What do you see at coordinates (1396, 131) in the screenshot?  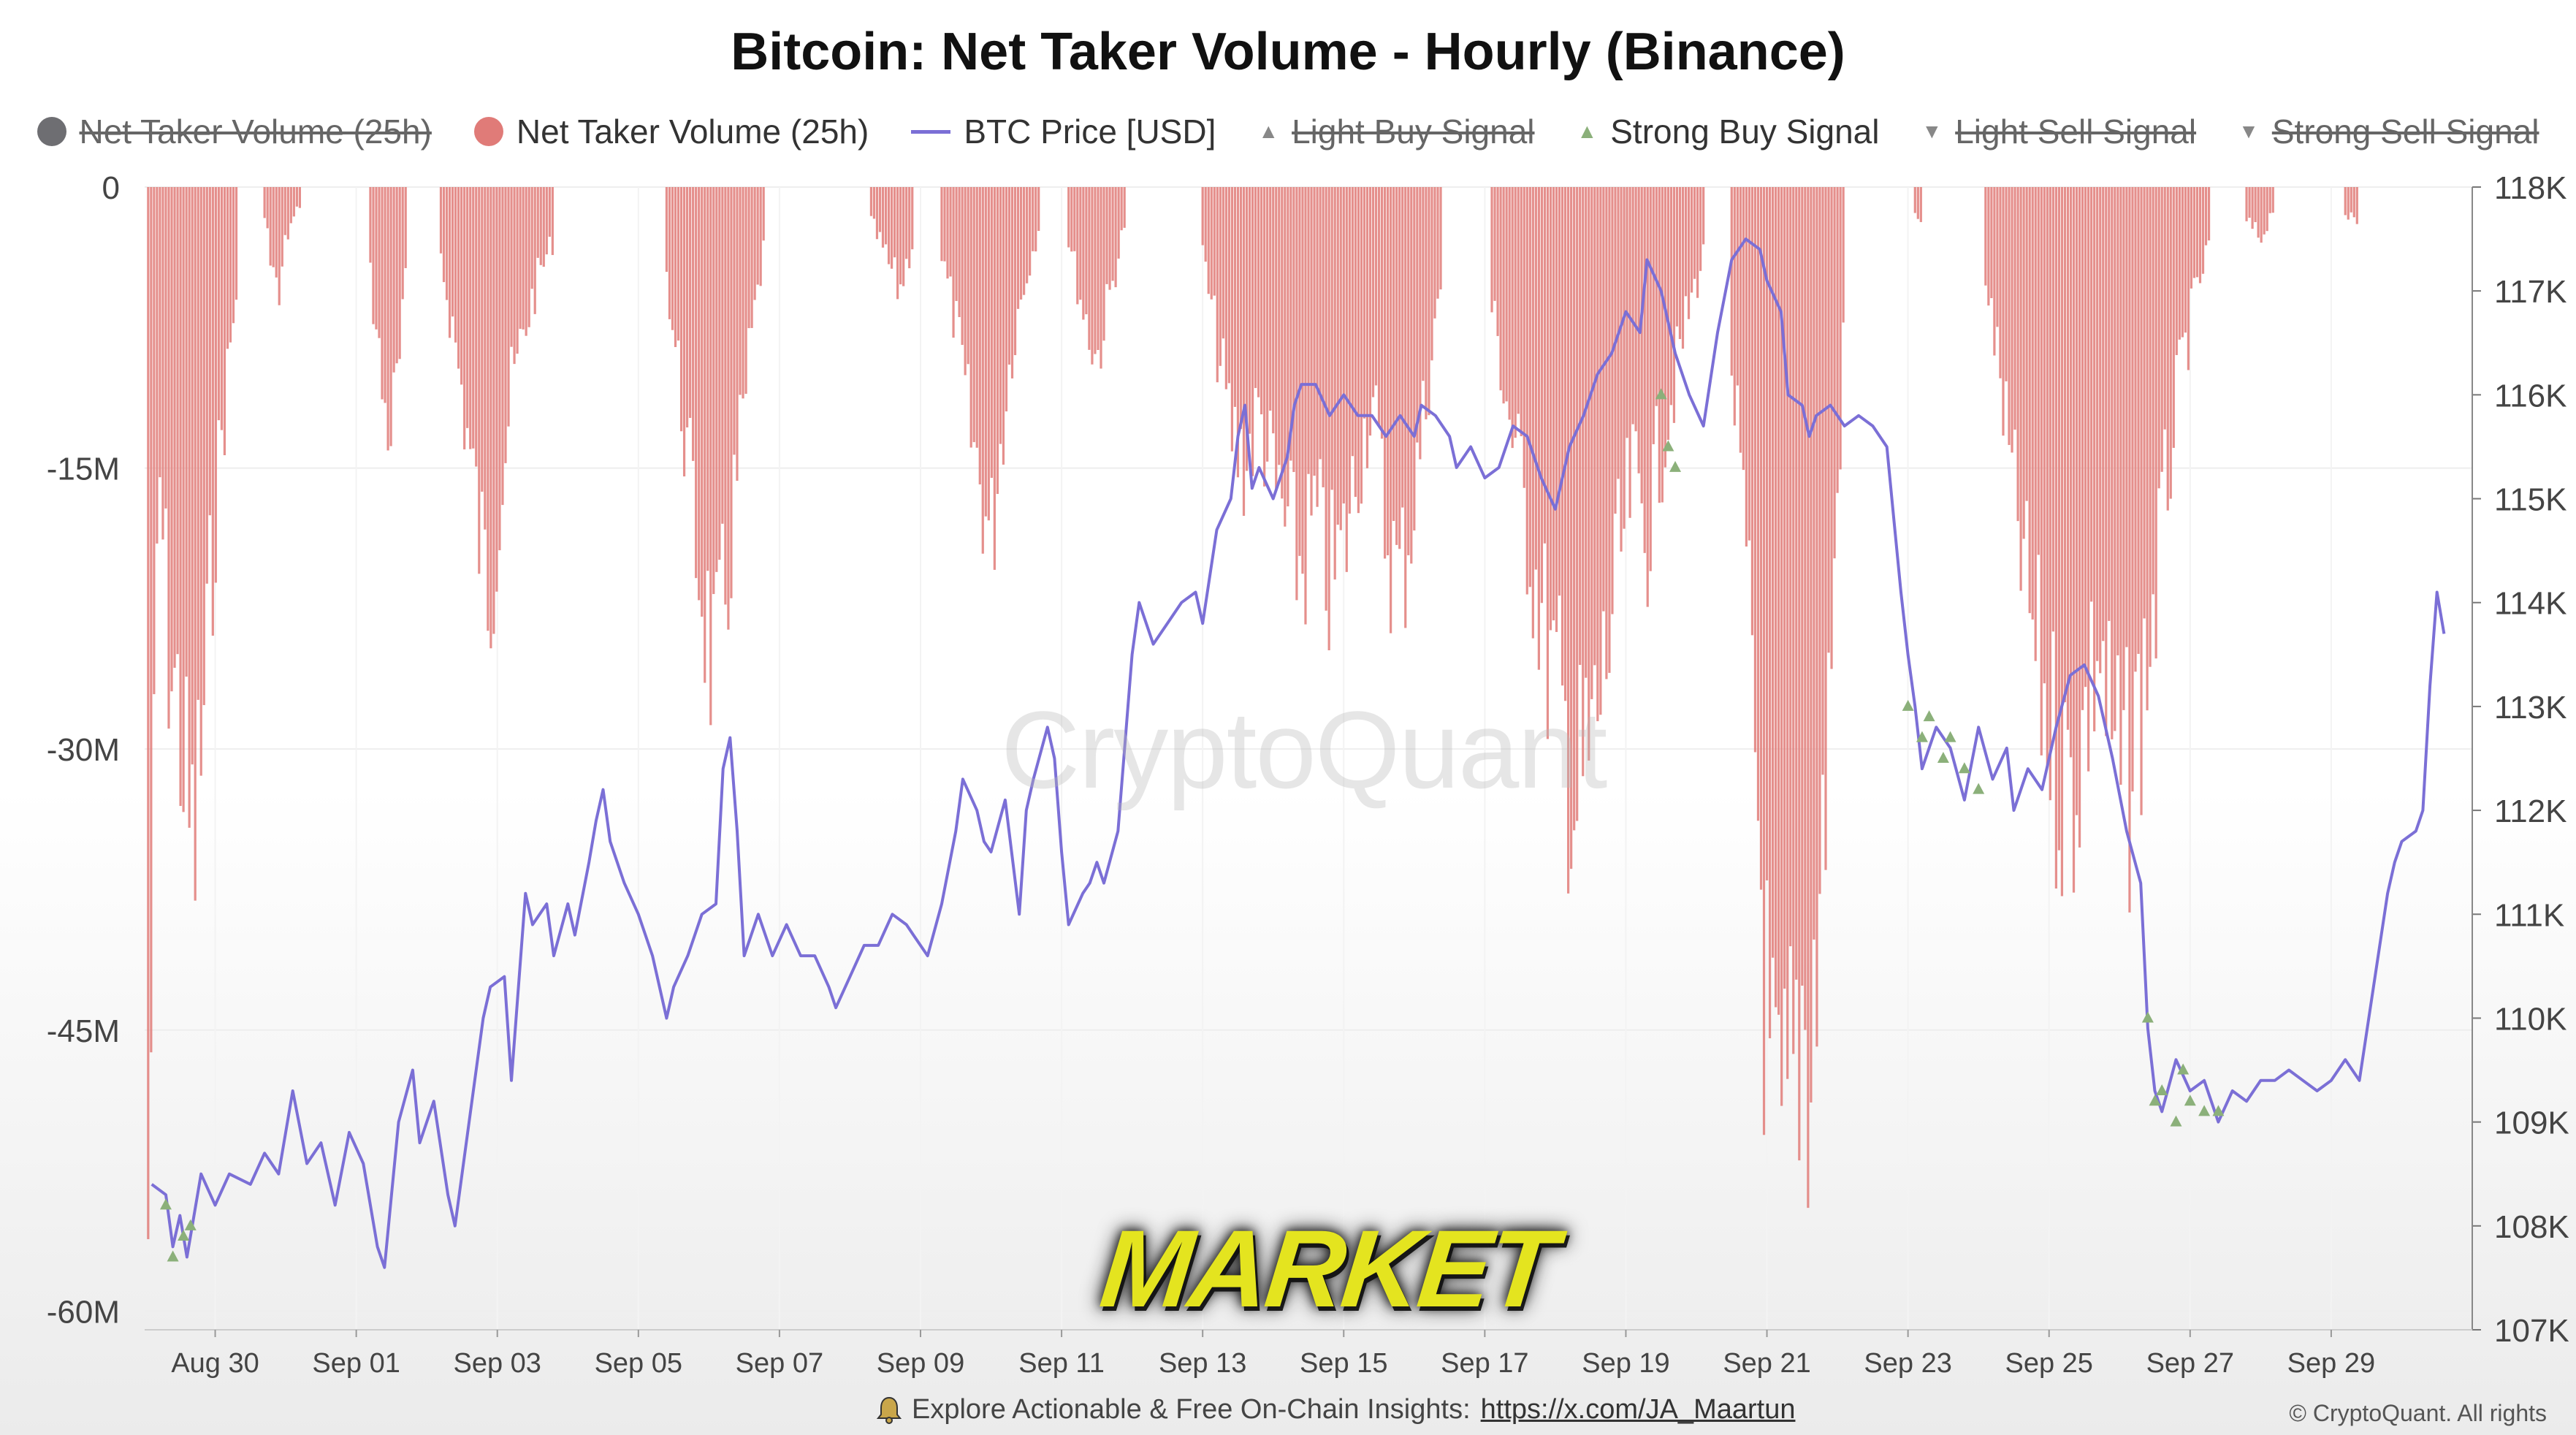 I see `legend-item: ▲ Light Buy Signal` at bounding box center [1396, 131].